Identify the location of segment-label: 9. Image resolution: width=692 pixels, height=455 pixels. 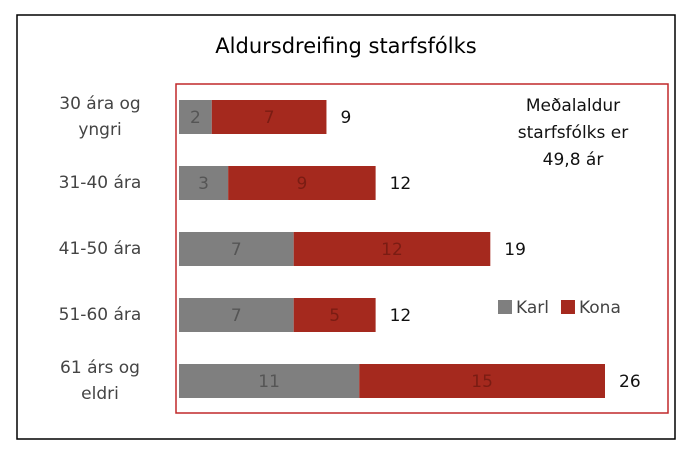
(301, 184).